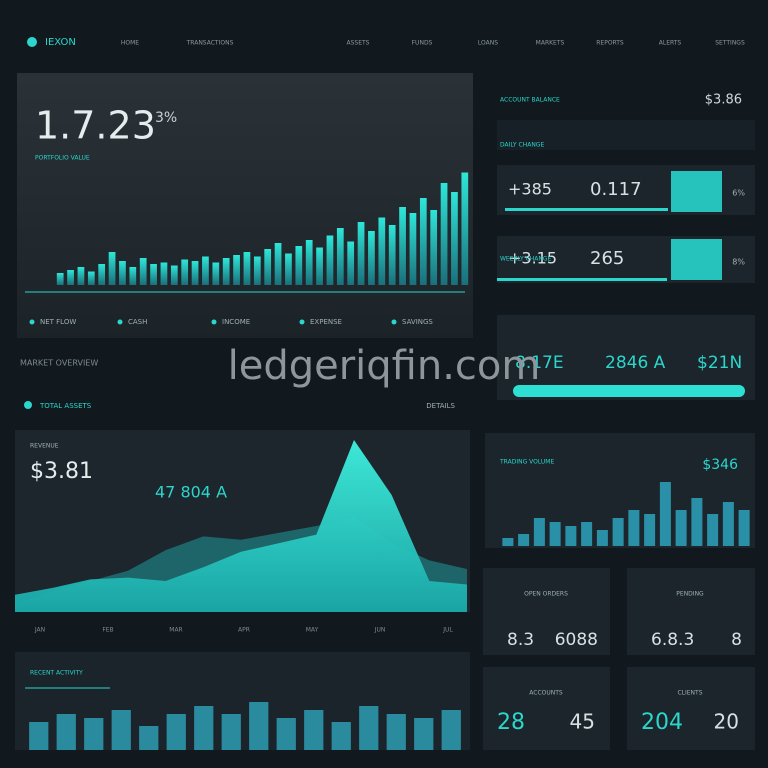 This screenshot has width=768, height=768. What do you see at coordinates (719, 363) in the screenshot?
I see `summary-value: $21N` at bounding box center [719, 363].